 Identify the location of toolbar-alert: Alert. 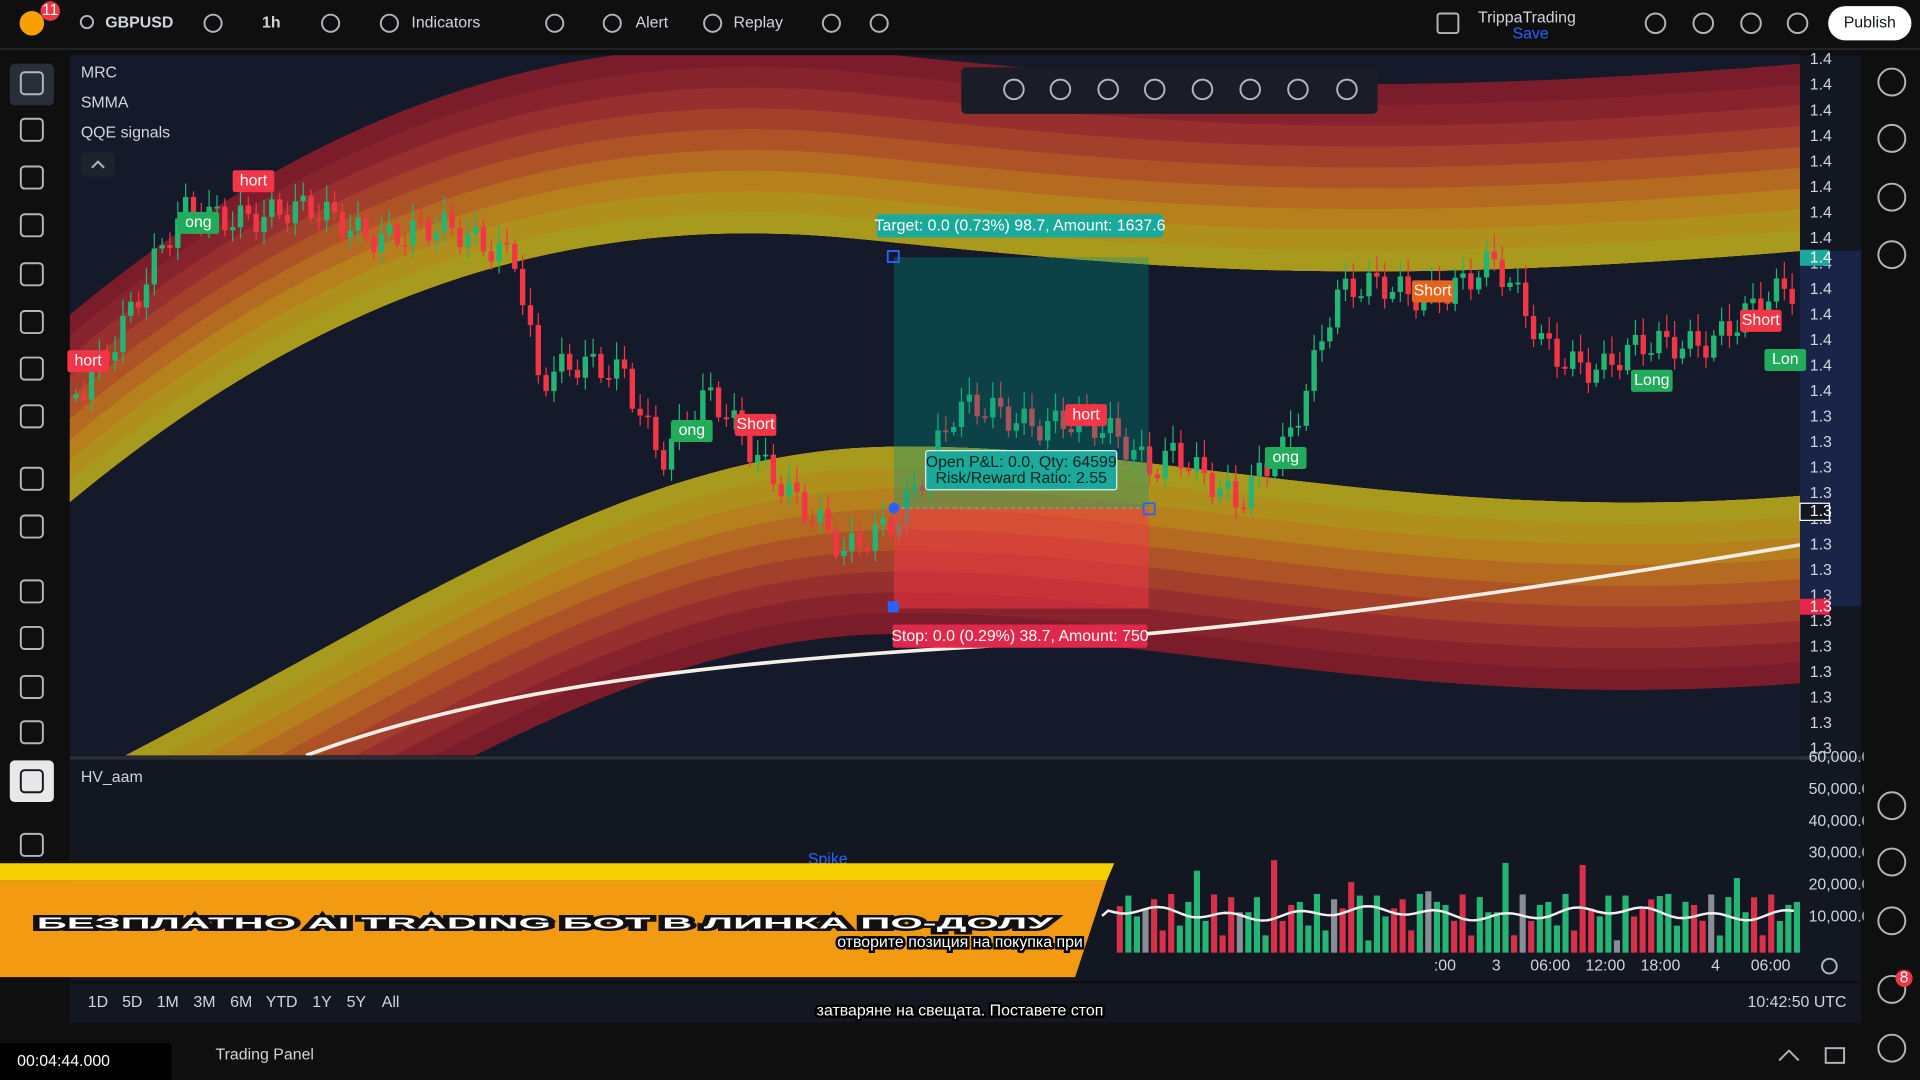
(652, 22).